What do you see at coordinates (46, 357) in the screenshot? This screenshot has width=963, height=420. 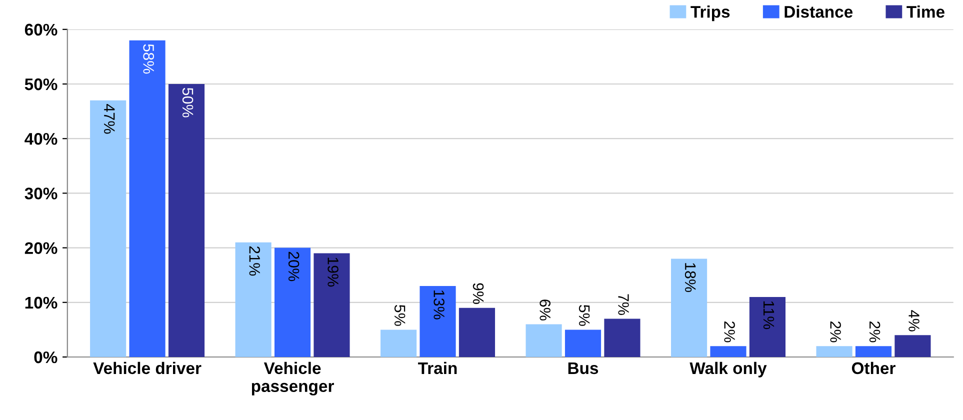 I see `y-tick-label: 0%` at bounding box center [46, 357].